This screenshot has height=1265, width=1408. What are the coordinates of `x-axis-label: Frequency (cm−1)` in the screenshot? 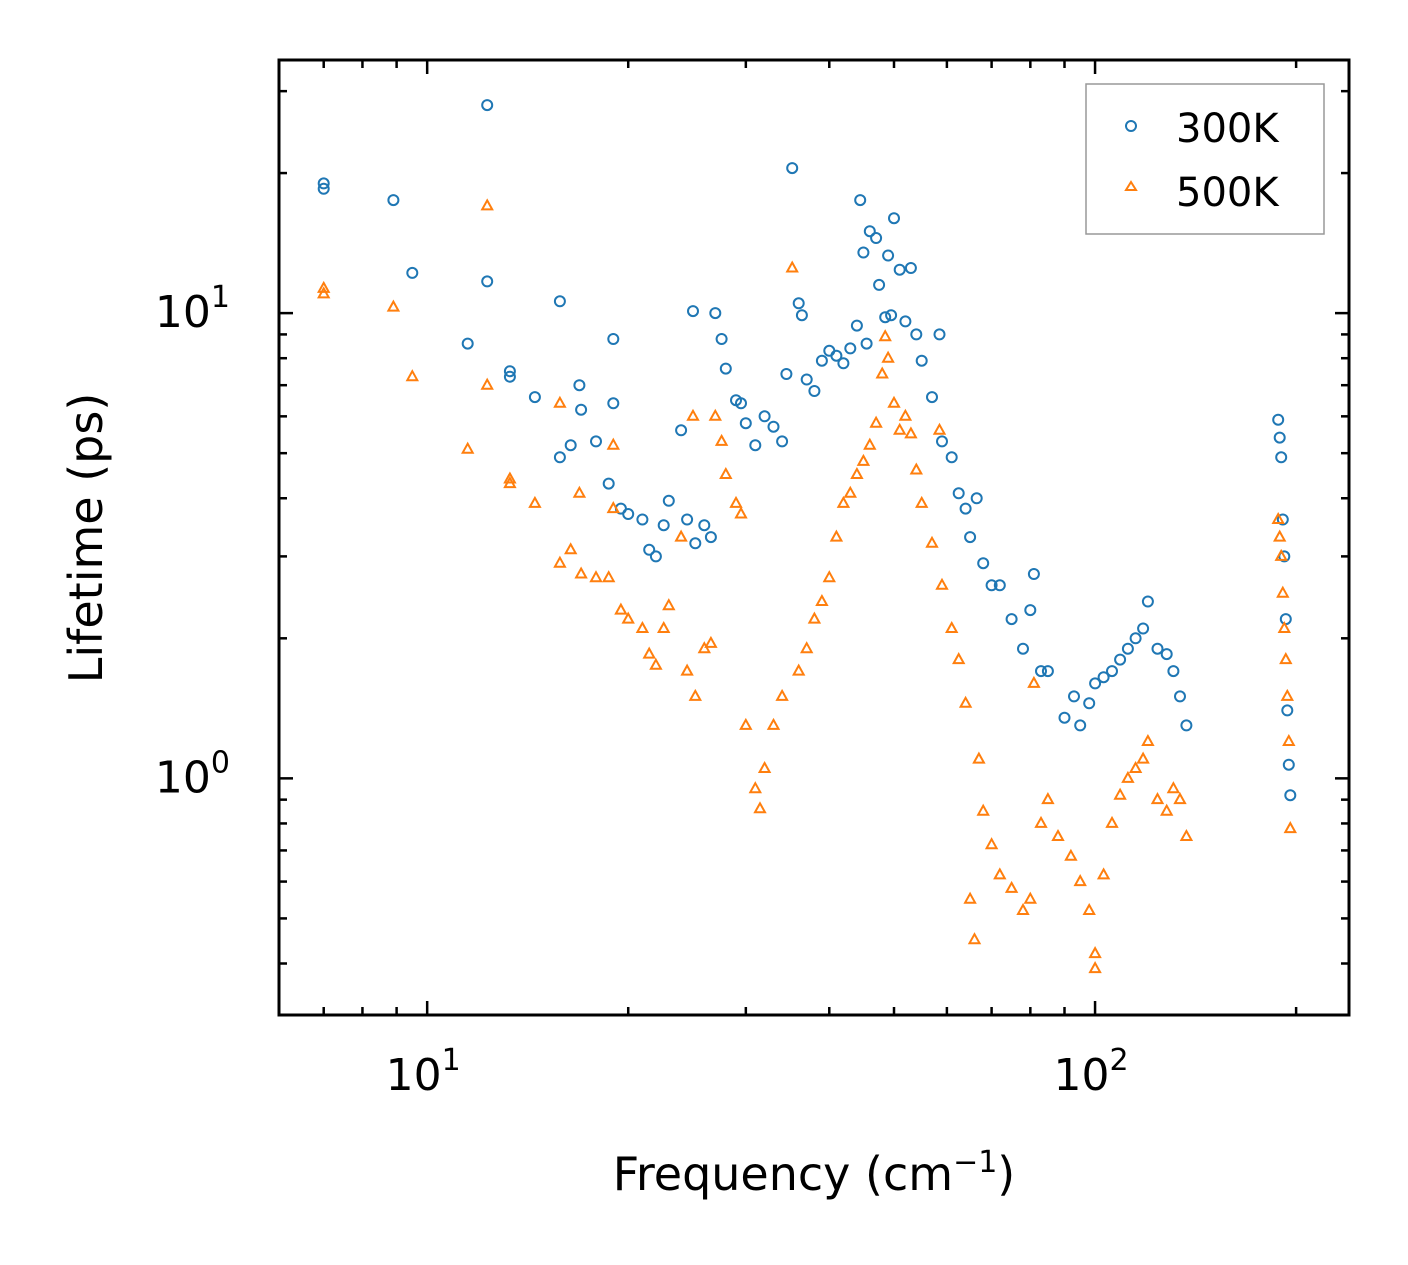 It's located at (814, 1173).